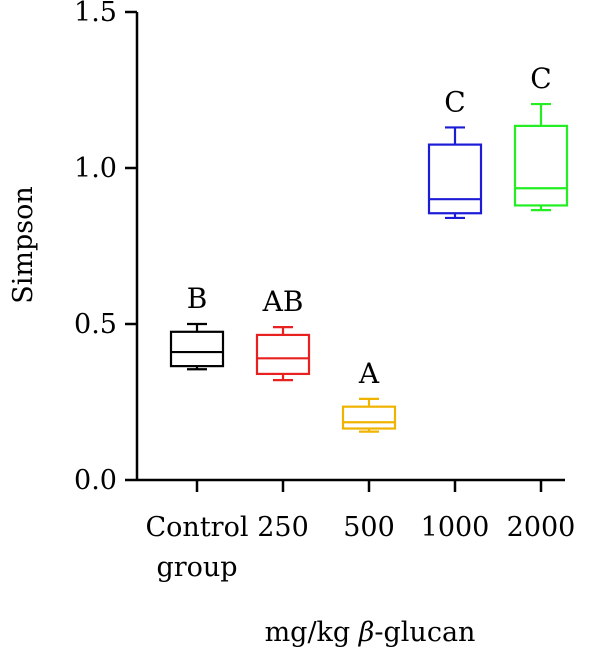 This screenshot has width=600, height=653. Describe the element at coordinates (369, 373) in the screenshot. I see `significance-letter: A` at that location.